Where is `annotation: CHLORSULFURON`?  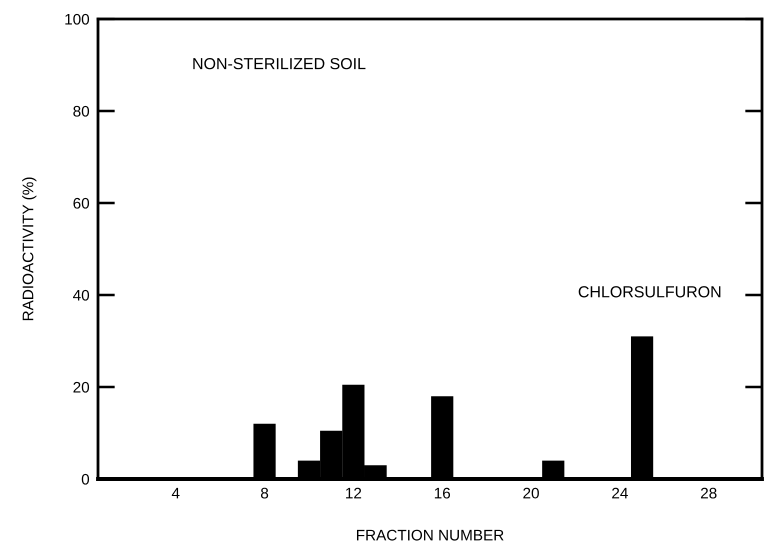 annotation: CHLORSULFURON is located at coordinates (649, 292).